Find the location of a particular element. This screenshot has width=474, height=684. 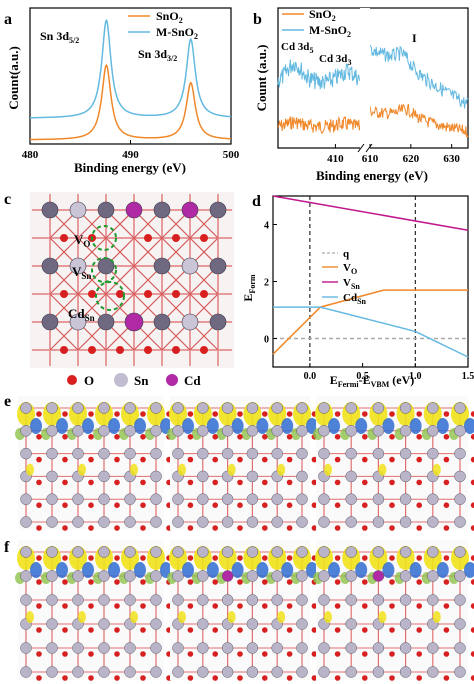

legend-o-dot is located at coordinates (72, 380).